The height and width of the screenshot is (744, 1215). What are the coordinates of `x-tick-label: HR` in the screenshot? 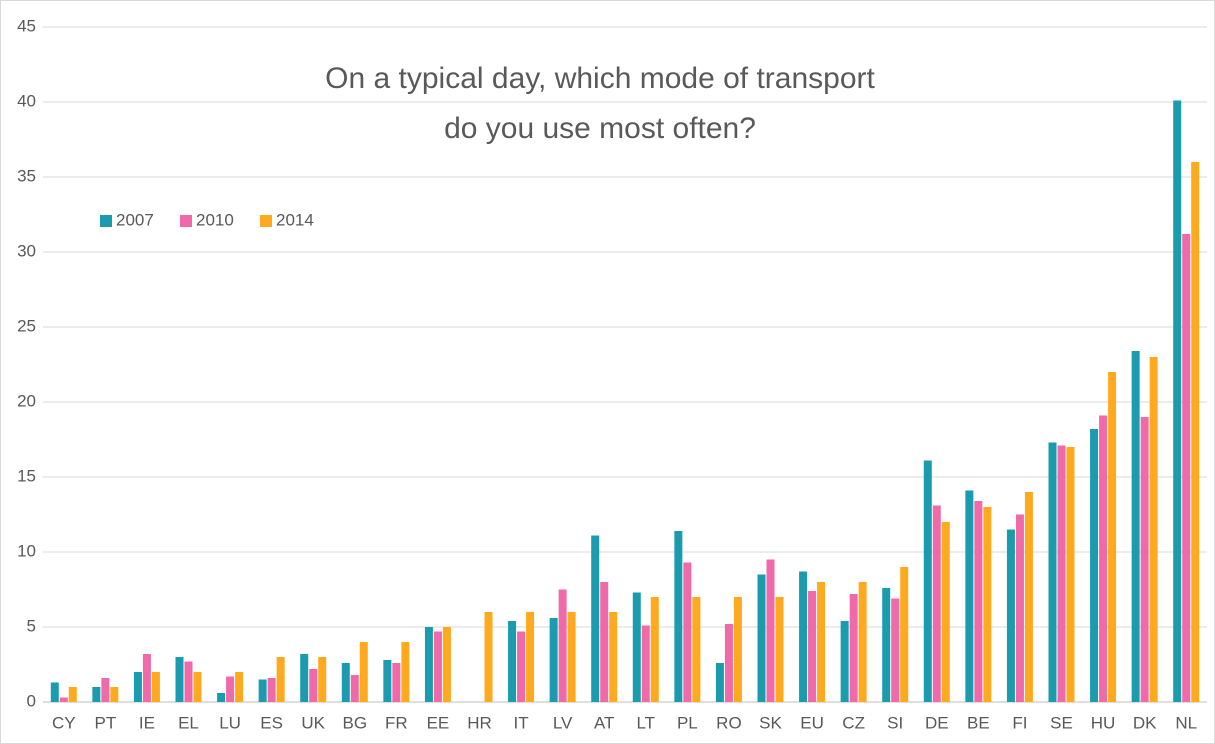 It's located at (479, 722).